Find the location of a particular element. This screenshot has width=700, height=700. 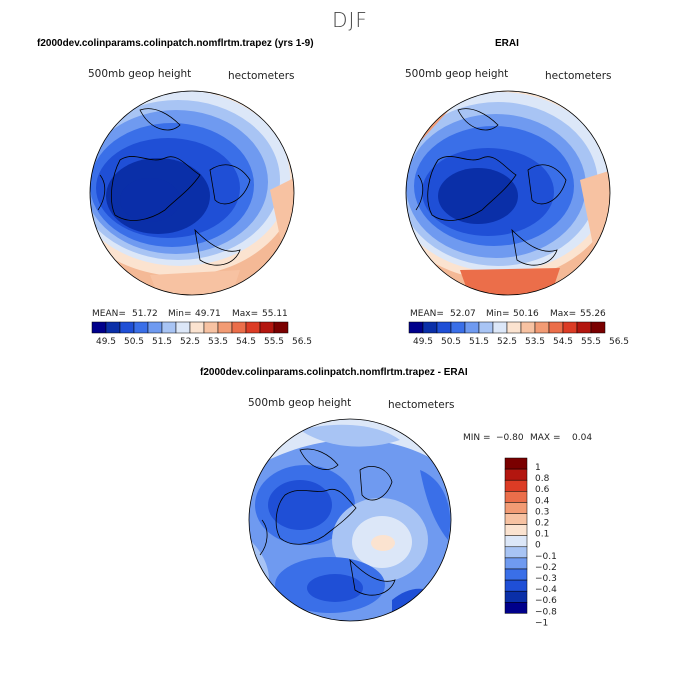

colorbar-model-tick-label: 51.5 is located at coordinates (162, 342).